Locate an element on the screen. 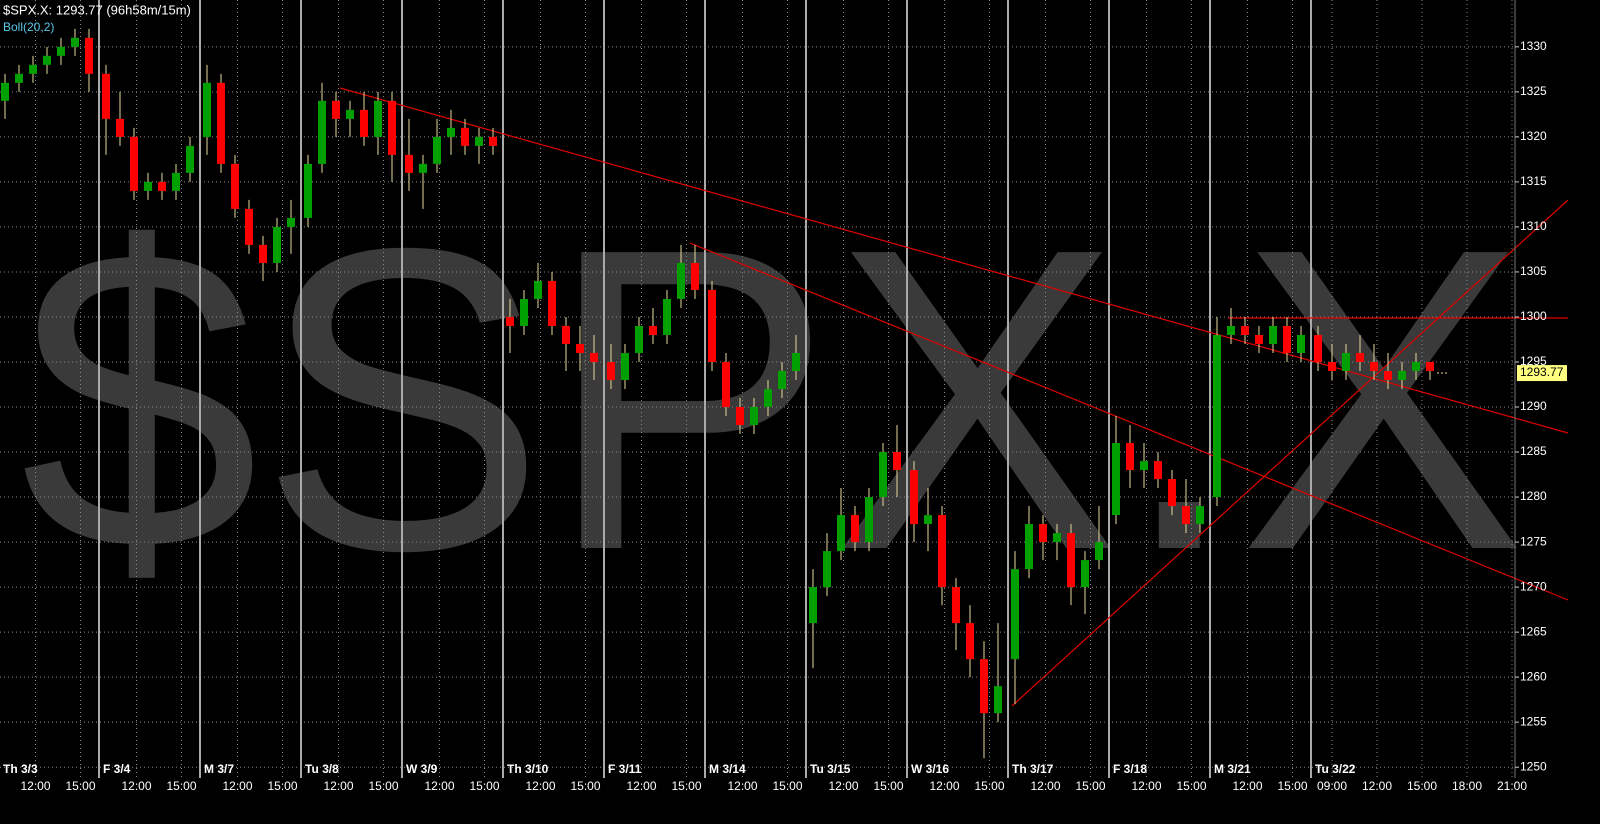 The height and width of the screenshot is (824, 1600). y-tick-label: 1260 is located at coordinates (1533, 676).